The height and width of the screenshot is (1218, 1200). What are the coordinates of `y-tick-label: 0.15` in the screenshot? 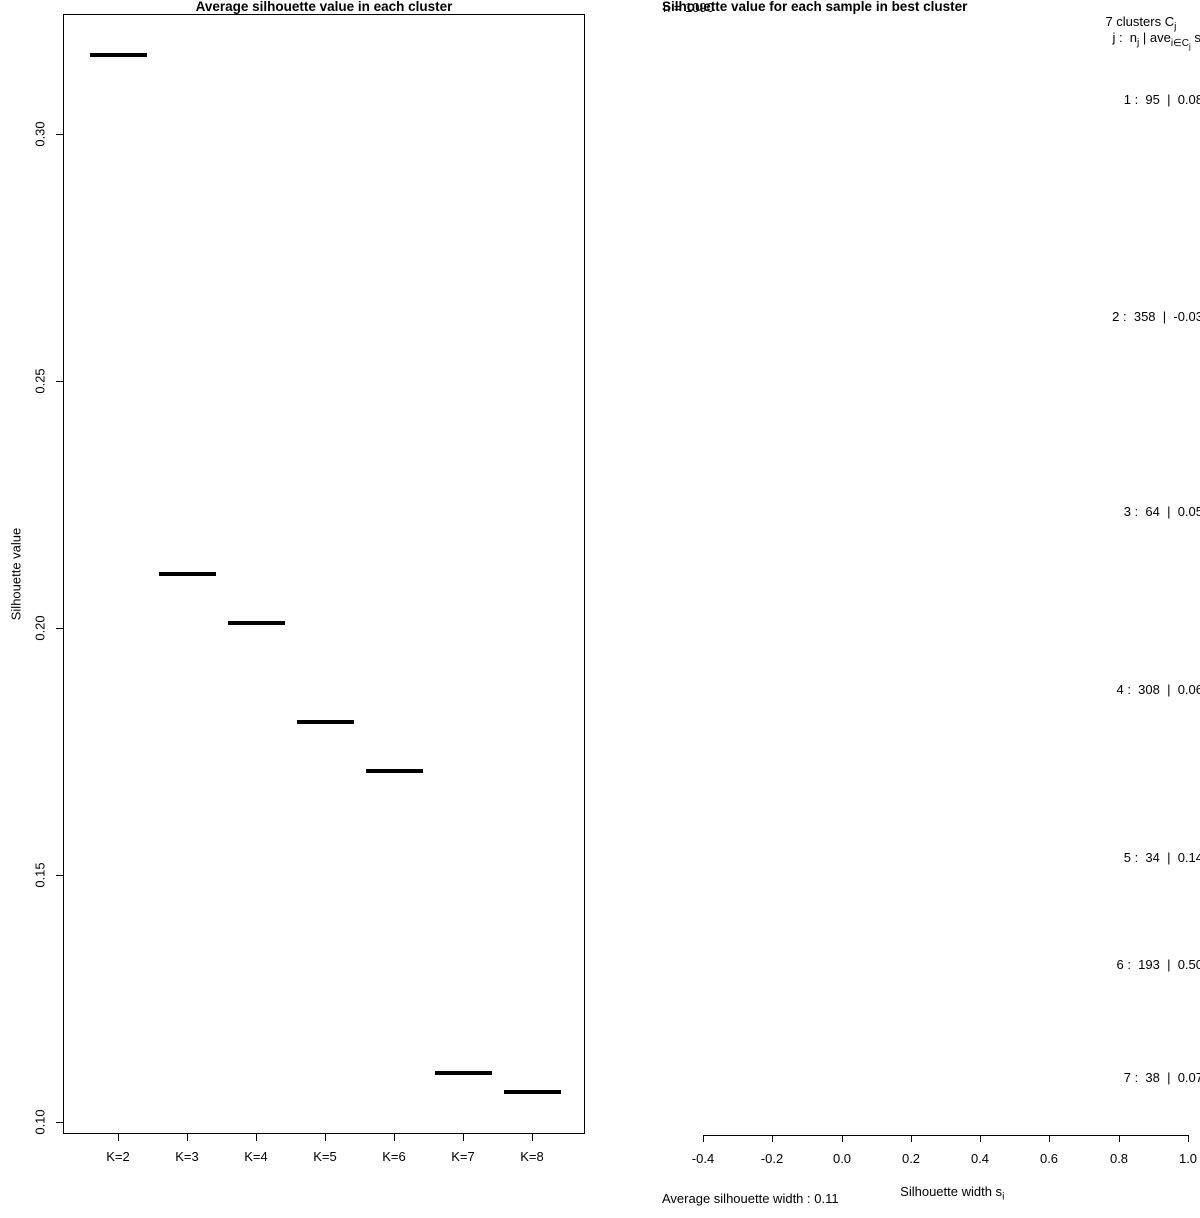 It's located at (40, 874).